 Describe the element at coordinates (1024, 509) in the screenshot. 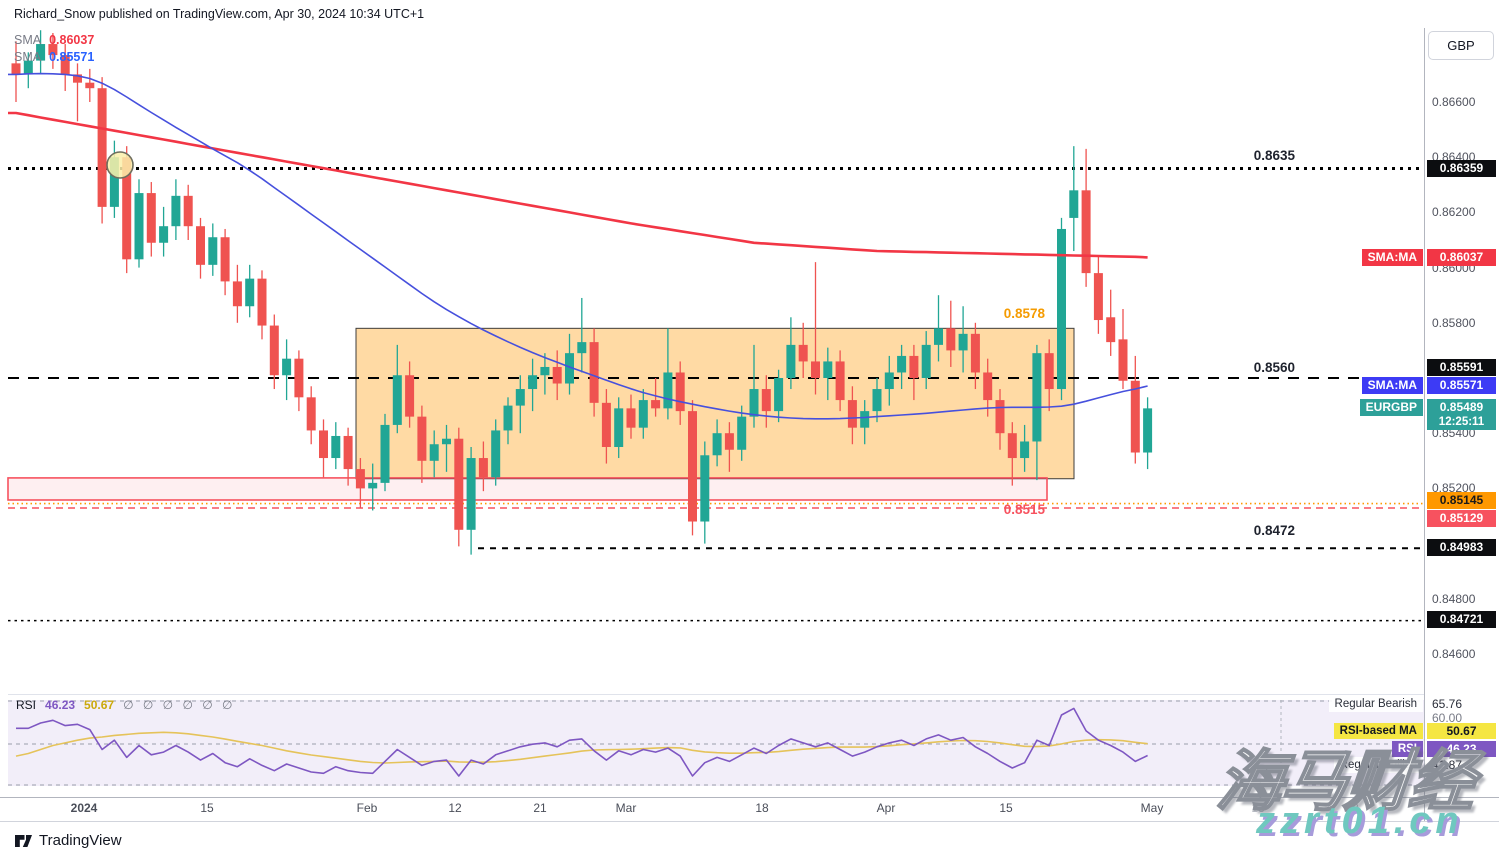

I see `support-label-0.8515: 0.8515` at that location.